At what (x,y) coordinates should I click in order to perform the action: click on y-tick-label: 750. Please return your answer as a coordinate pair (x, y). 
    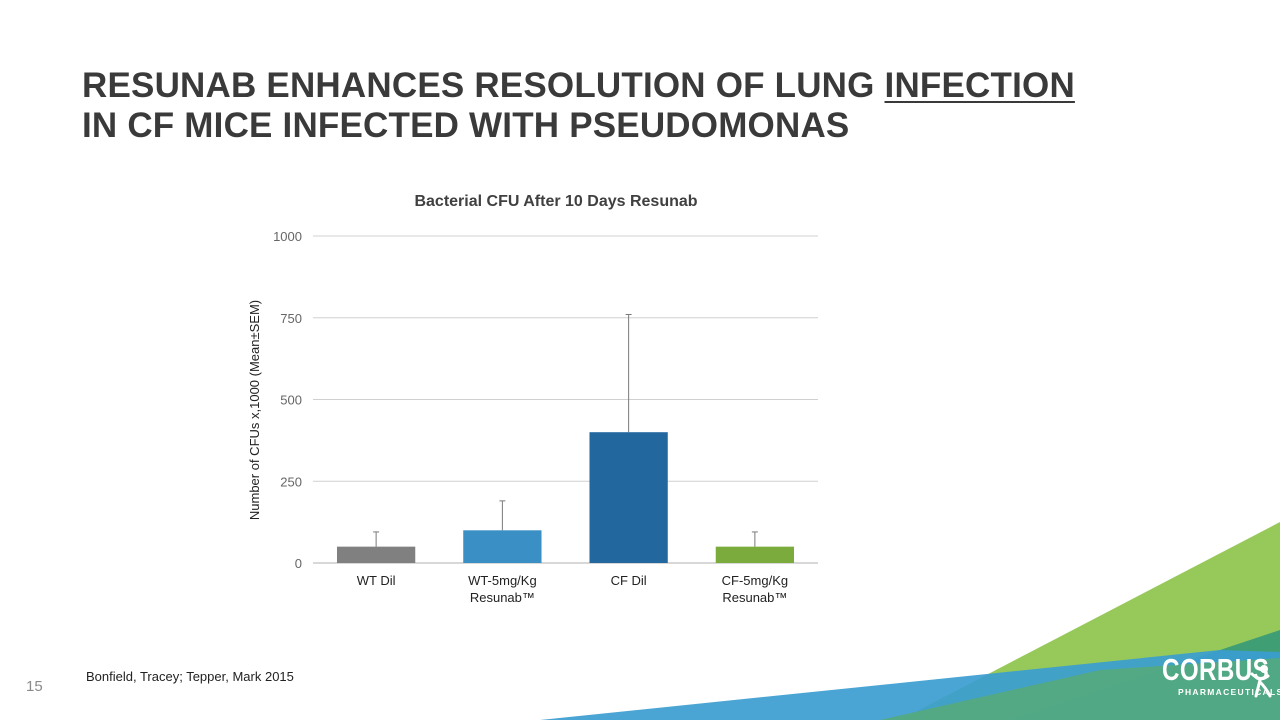
    Looking at the image, I should click on (291, 318).